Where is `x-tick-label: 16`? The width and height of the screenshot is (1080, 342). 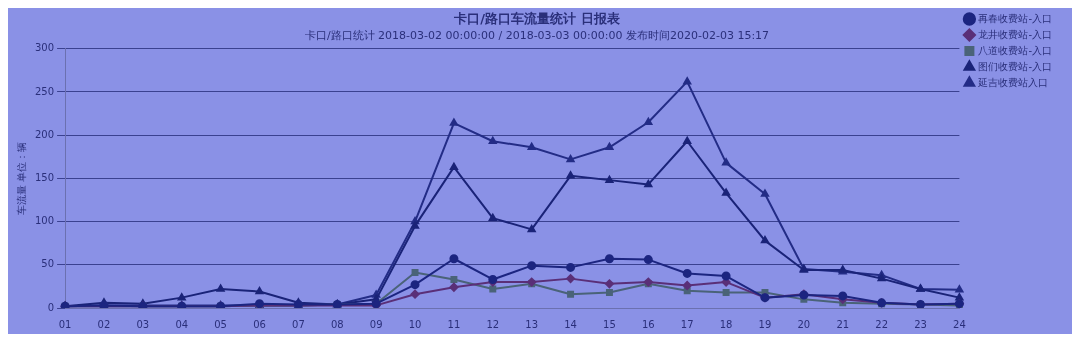 x-tick-label: 16 is located at coordinates (648, 324).